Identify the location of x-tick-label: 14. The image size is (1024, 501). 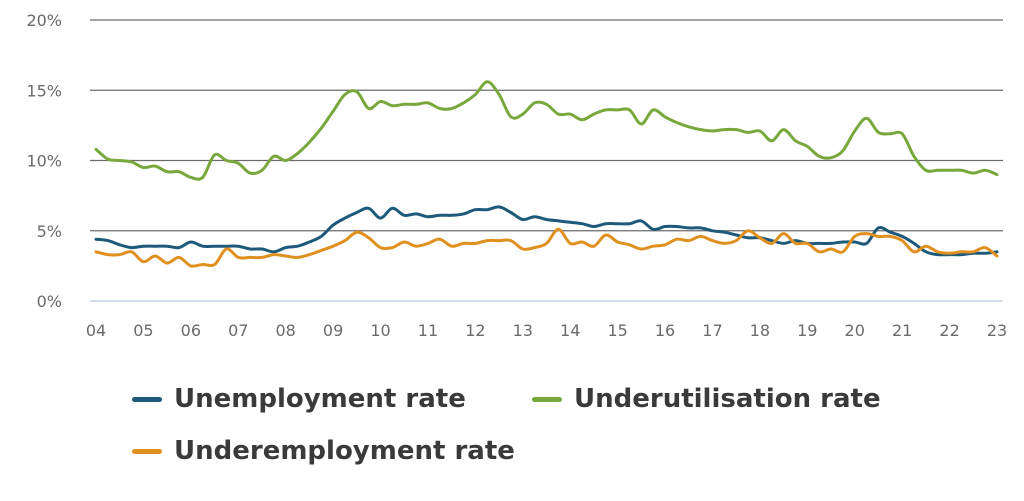
(570, 330).